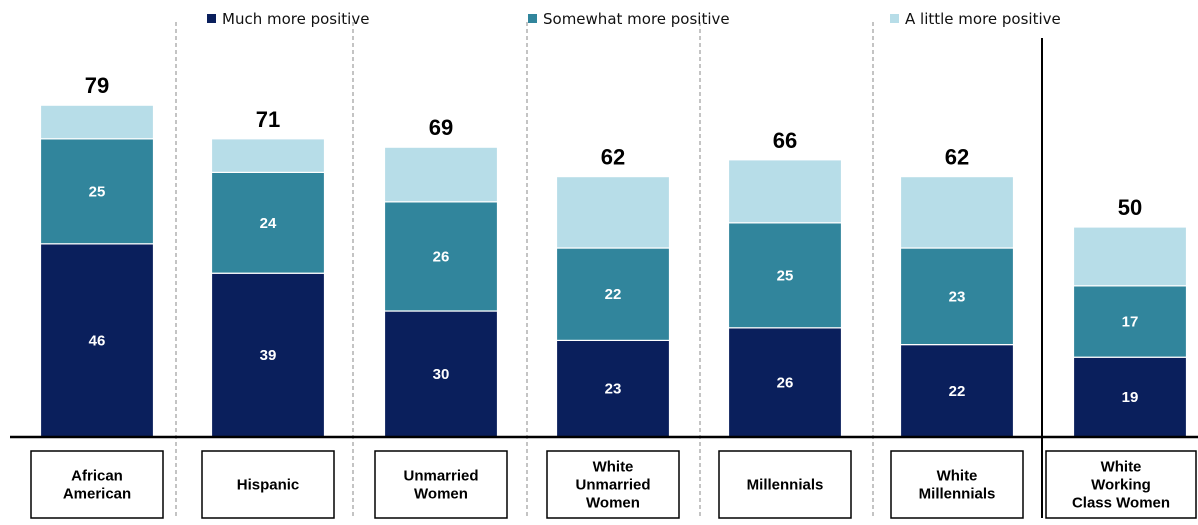  What do you see at coordinates (295, 19) in the screenshot?
I see `legend-label-much-more-positive: Much more positive` at bounding box center [295, 19].